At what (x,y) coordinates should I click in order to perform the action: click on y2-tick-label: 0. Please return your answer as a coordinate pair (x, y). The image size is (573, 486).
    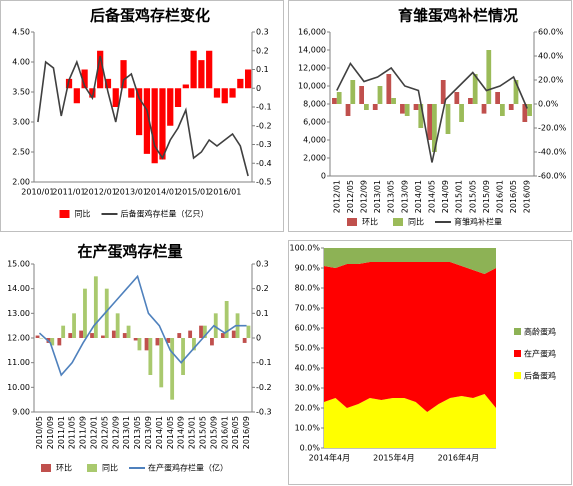
    Looking at the image, I should click on (258, 338).